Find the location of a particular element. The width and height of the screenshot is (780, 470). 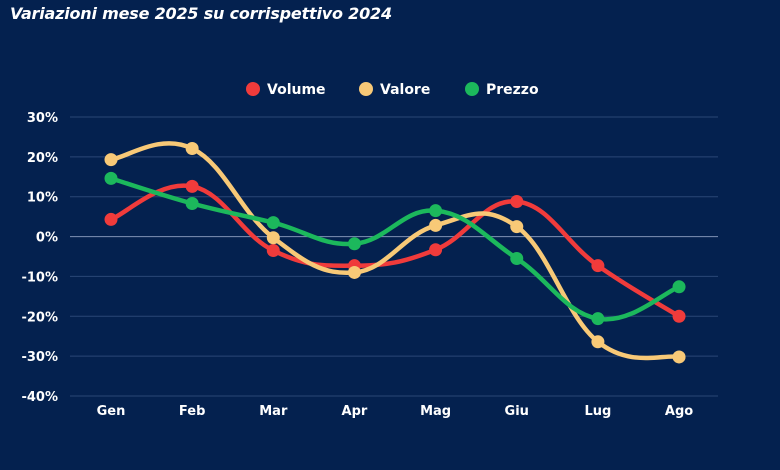

x-tick-label: Ago is located at coordinates (679, 411).